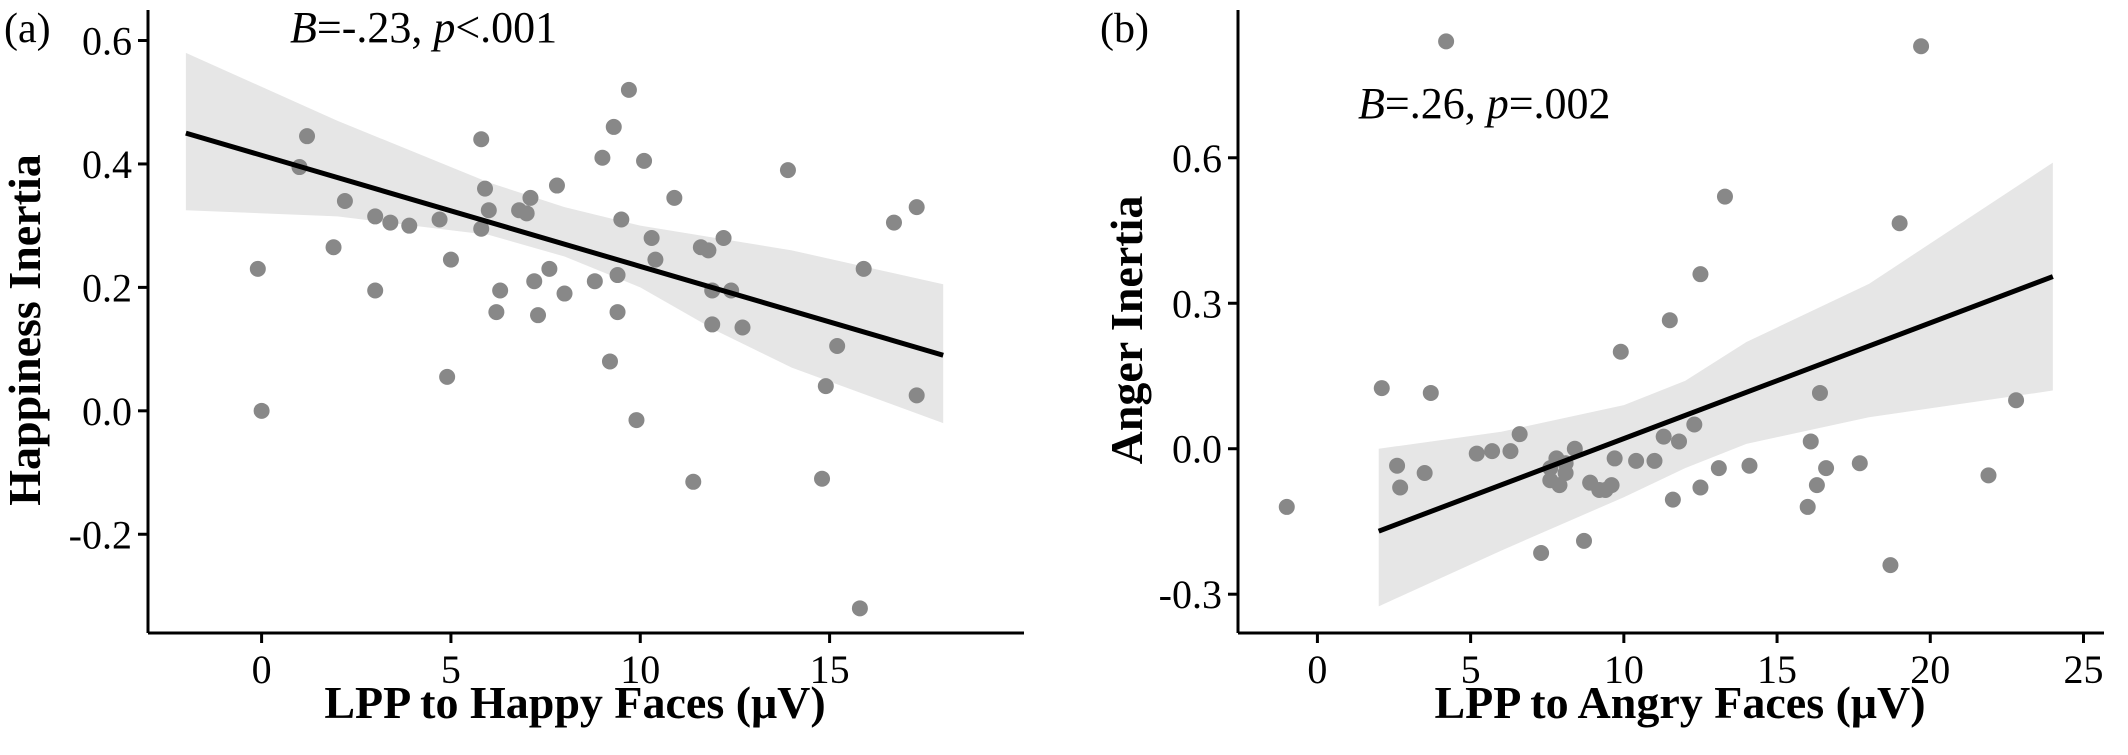 The height and width of the screenshot is (755, 2128). What do you see at coordinates (1624, 669) in the screenshot?
I see `x-tick-label: 10` at bounding box center [1624, 669].